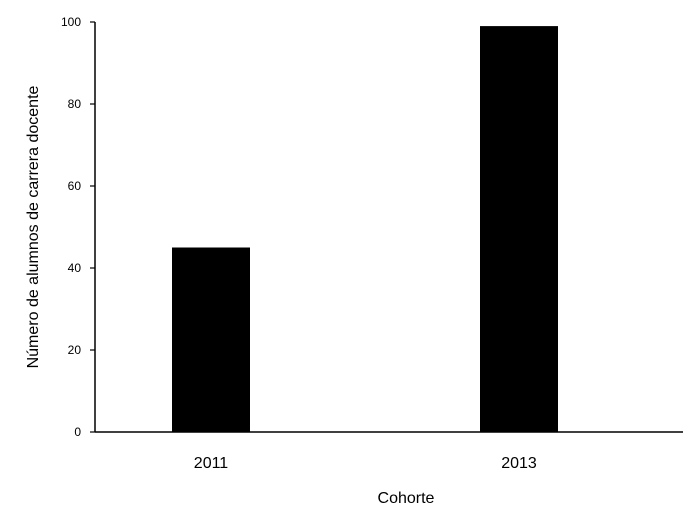 The image size is (683, 511). I want to click on y-tick-label: 40, so click(75, 268).